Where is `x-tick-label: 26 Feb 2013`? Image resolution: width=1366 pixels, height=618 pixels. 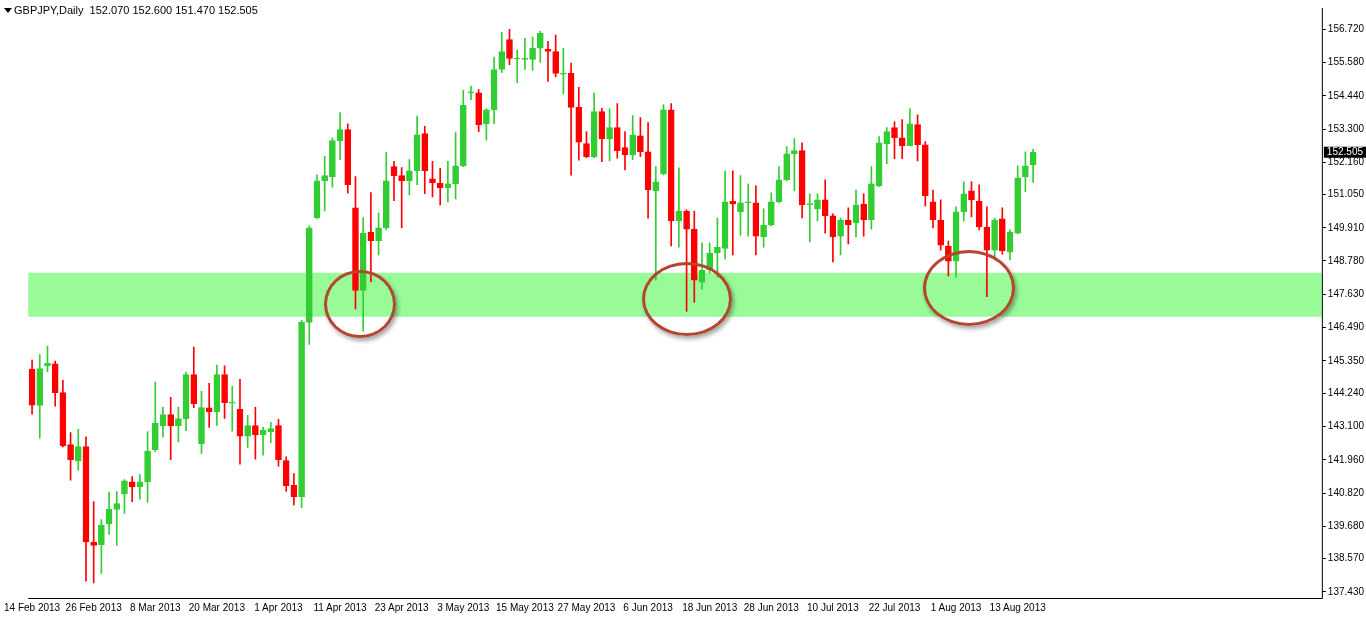
x-tick-label: 26 Feb 2013 is located at coordinates (94, 607).